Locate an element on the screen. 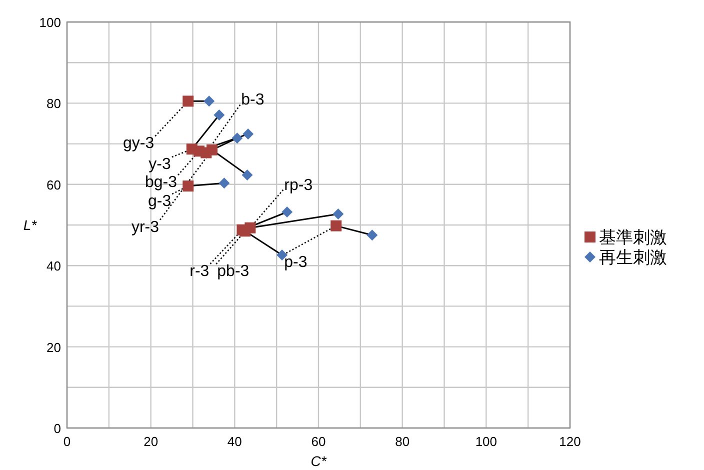 The image size is (704, 470). x-axis-title: C* is located at coordinates (318, 461).